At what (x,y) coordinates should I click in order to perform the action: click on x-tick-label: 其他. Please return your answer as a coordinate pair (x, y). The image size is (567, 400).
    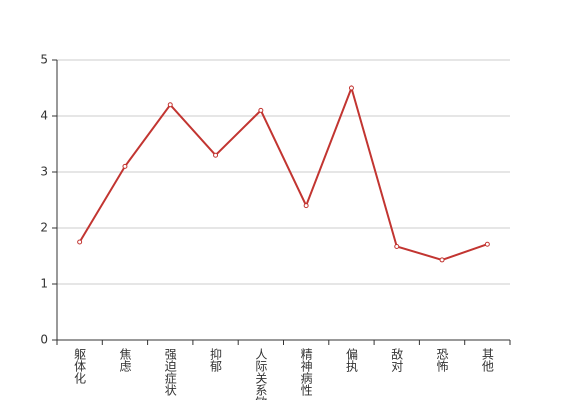
    Looking at the image, I should click on (487, 360).